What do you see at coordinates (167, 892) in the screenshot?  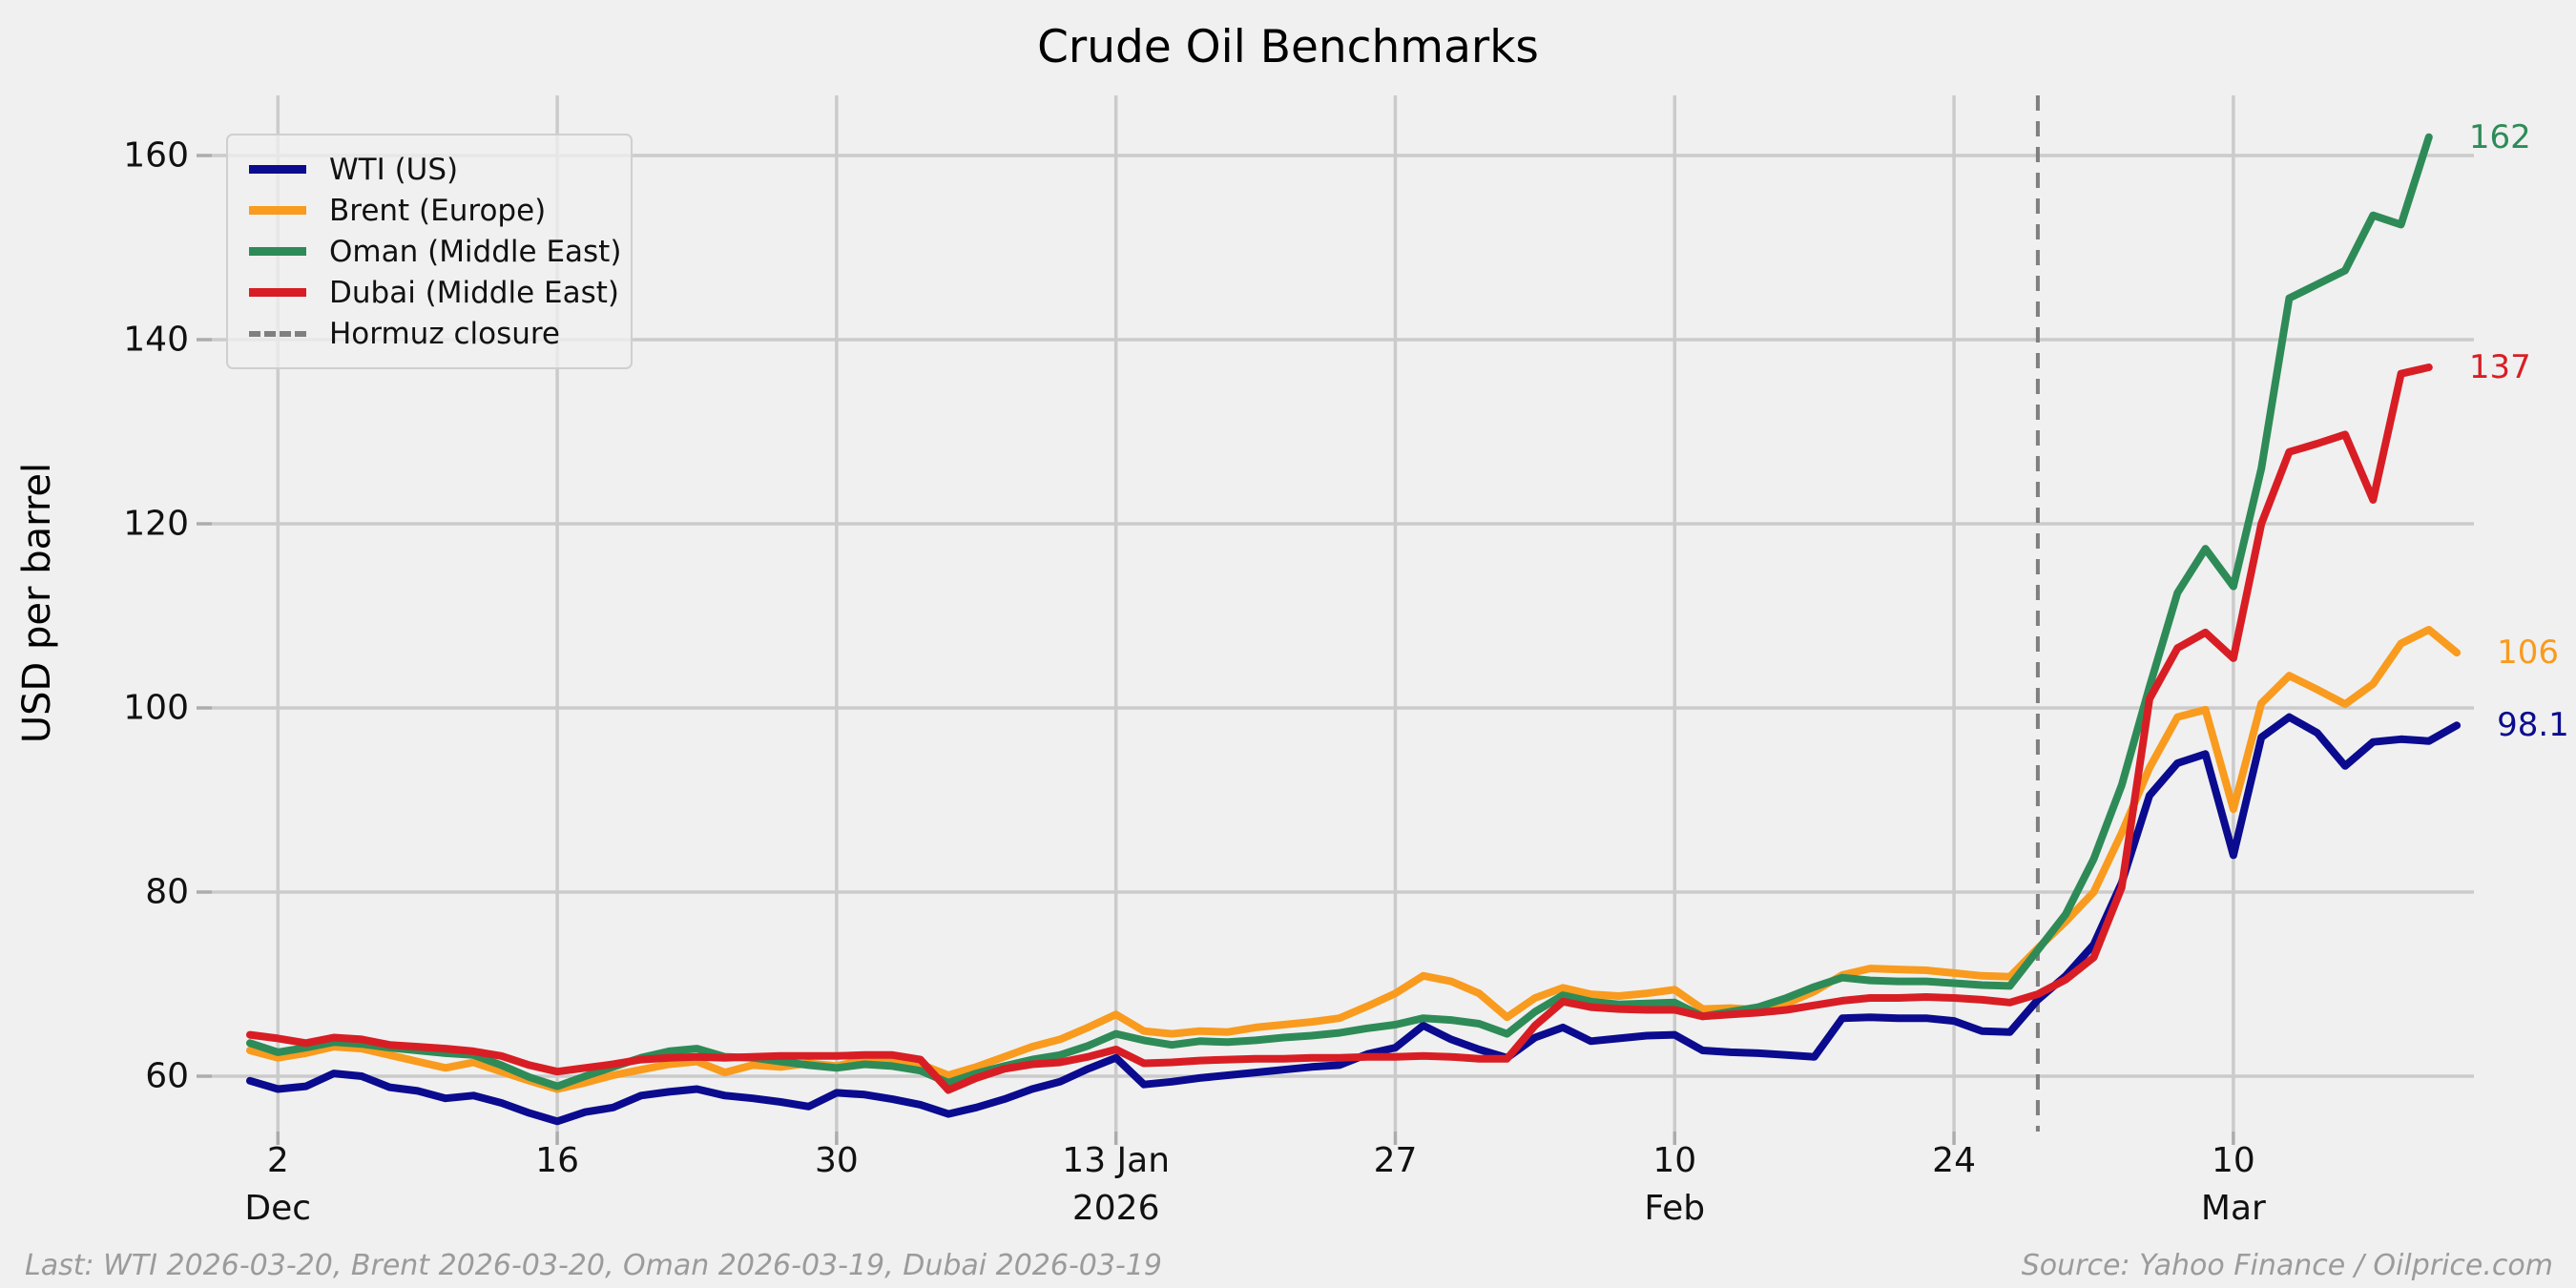 I see `y-tick-label: 80` at bounding box center [167, 892].